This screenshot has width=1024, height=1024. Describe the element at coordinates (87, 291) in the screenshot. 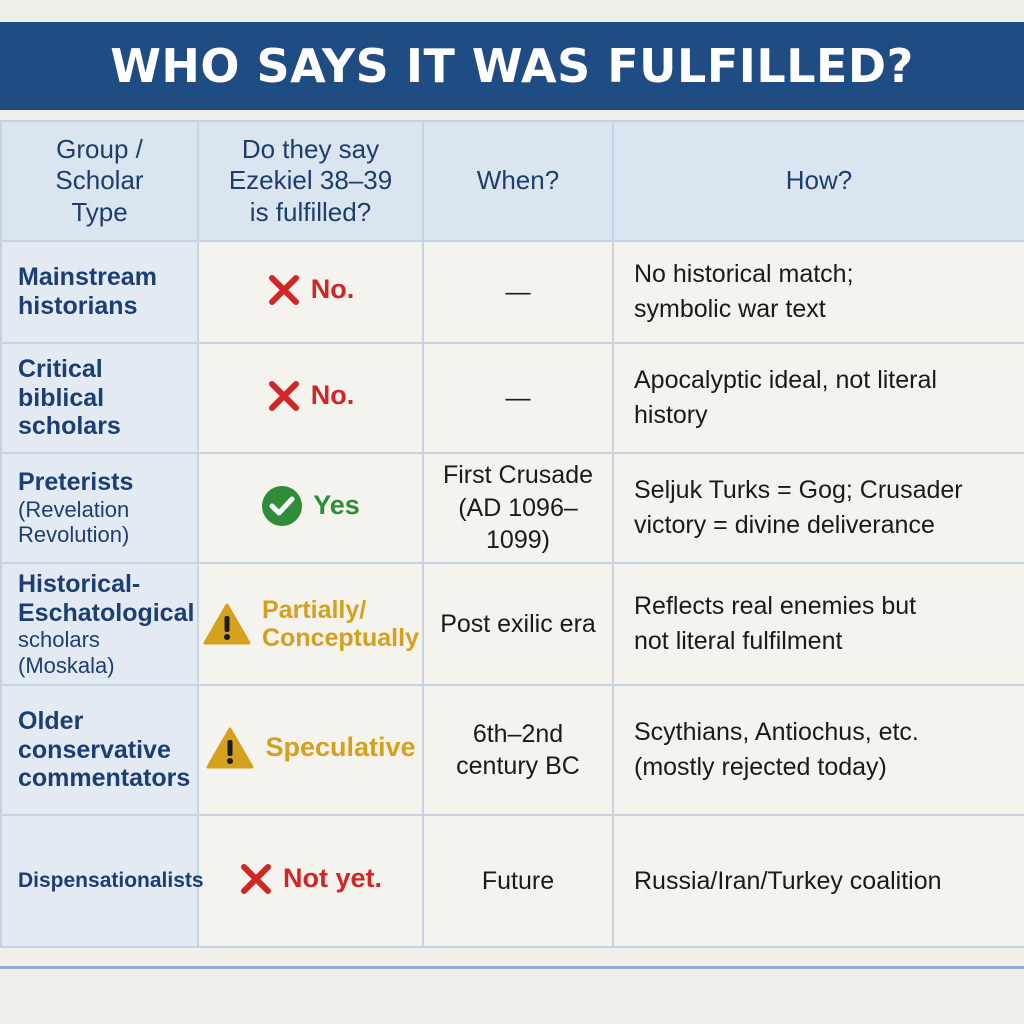

I see `group-name: Mainstream historians` at that location.